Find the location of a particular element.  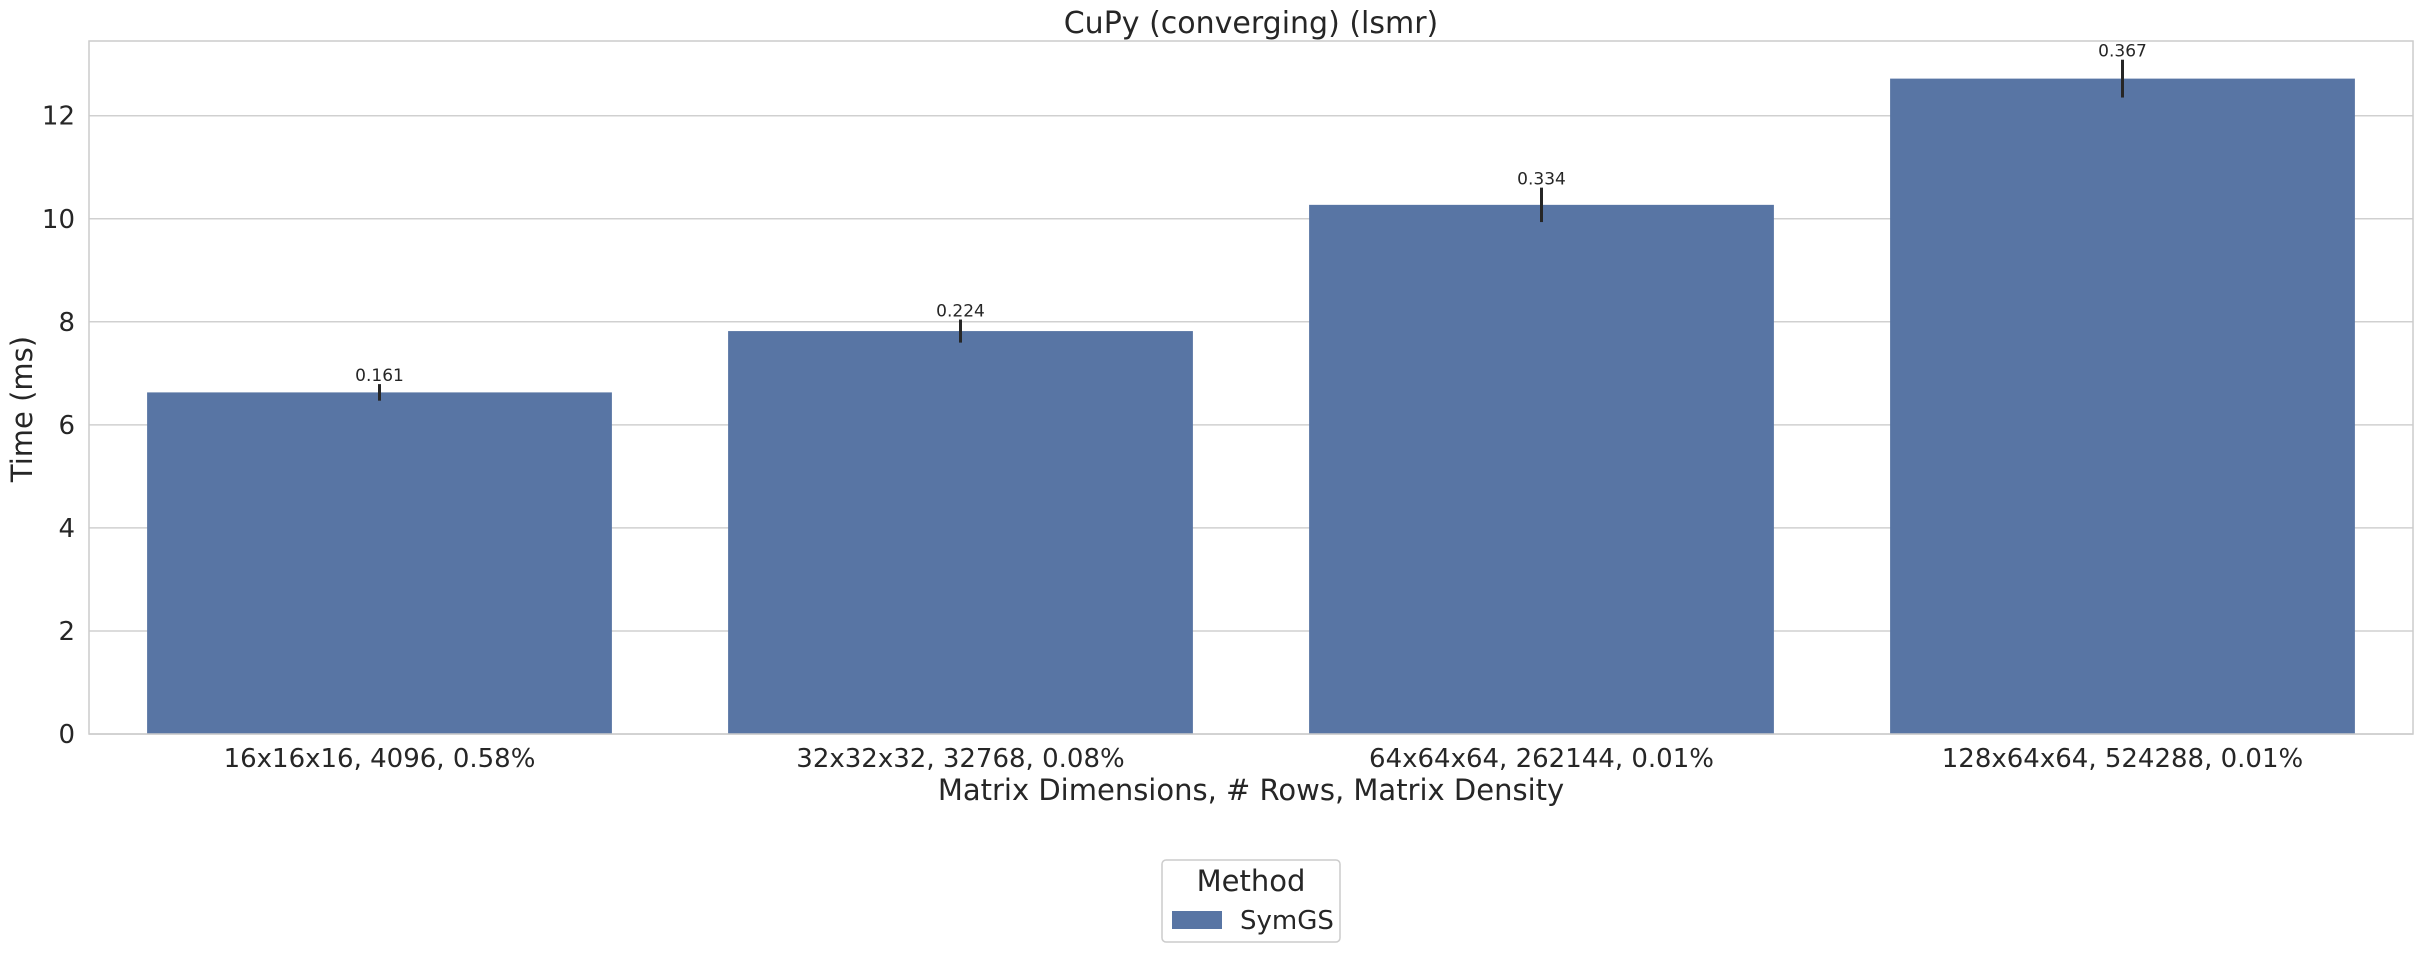

legend-entry-label: SymGS is located at coordinates (1287, 921).